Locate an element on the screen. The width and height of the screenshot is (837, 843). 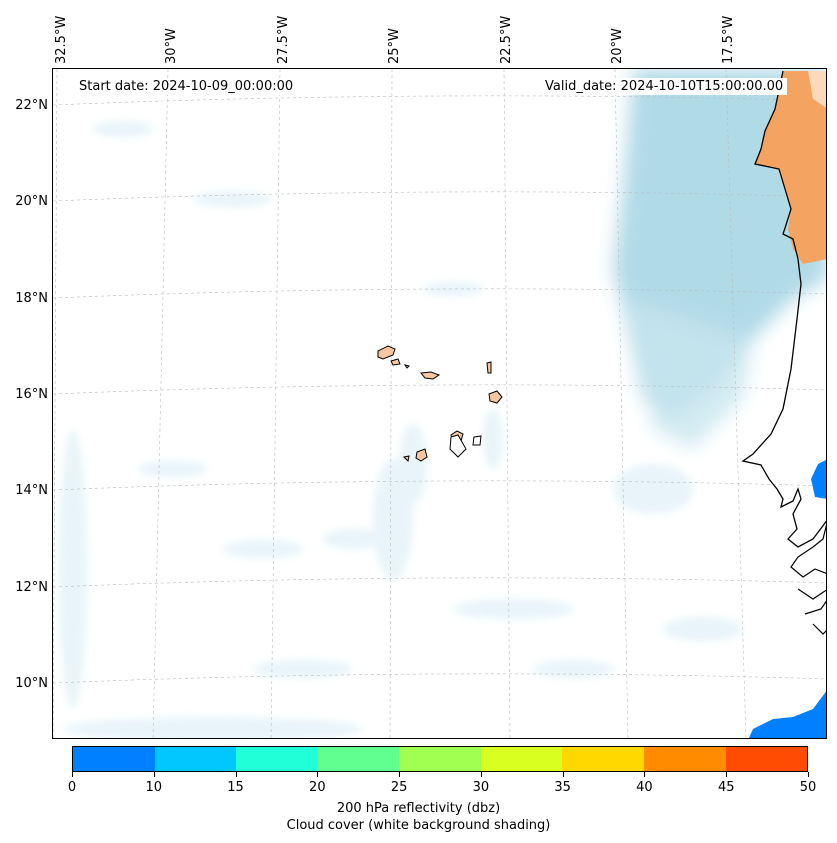
mainland-light is located at coordinates (817, 89).